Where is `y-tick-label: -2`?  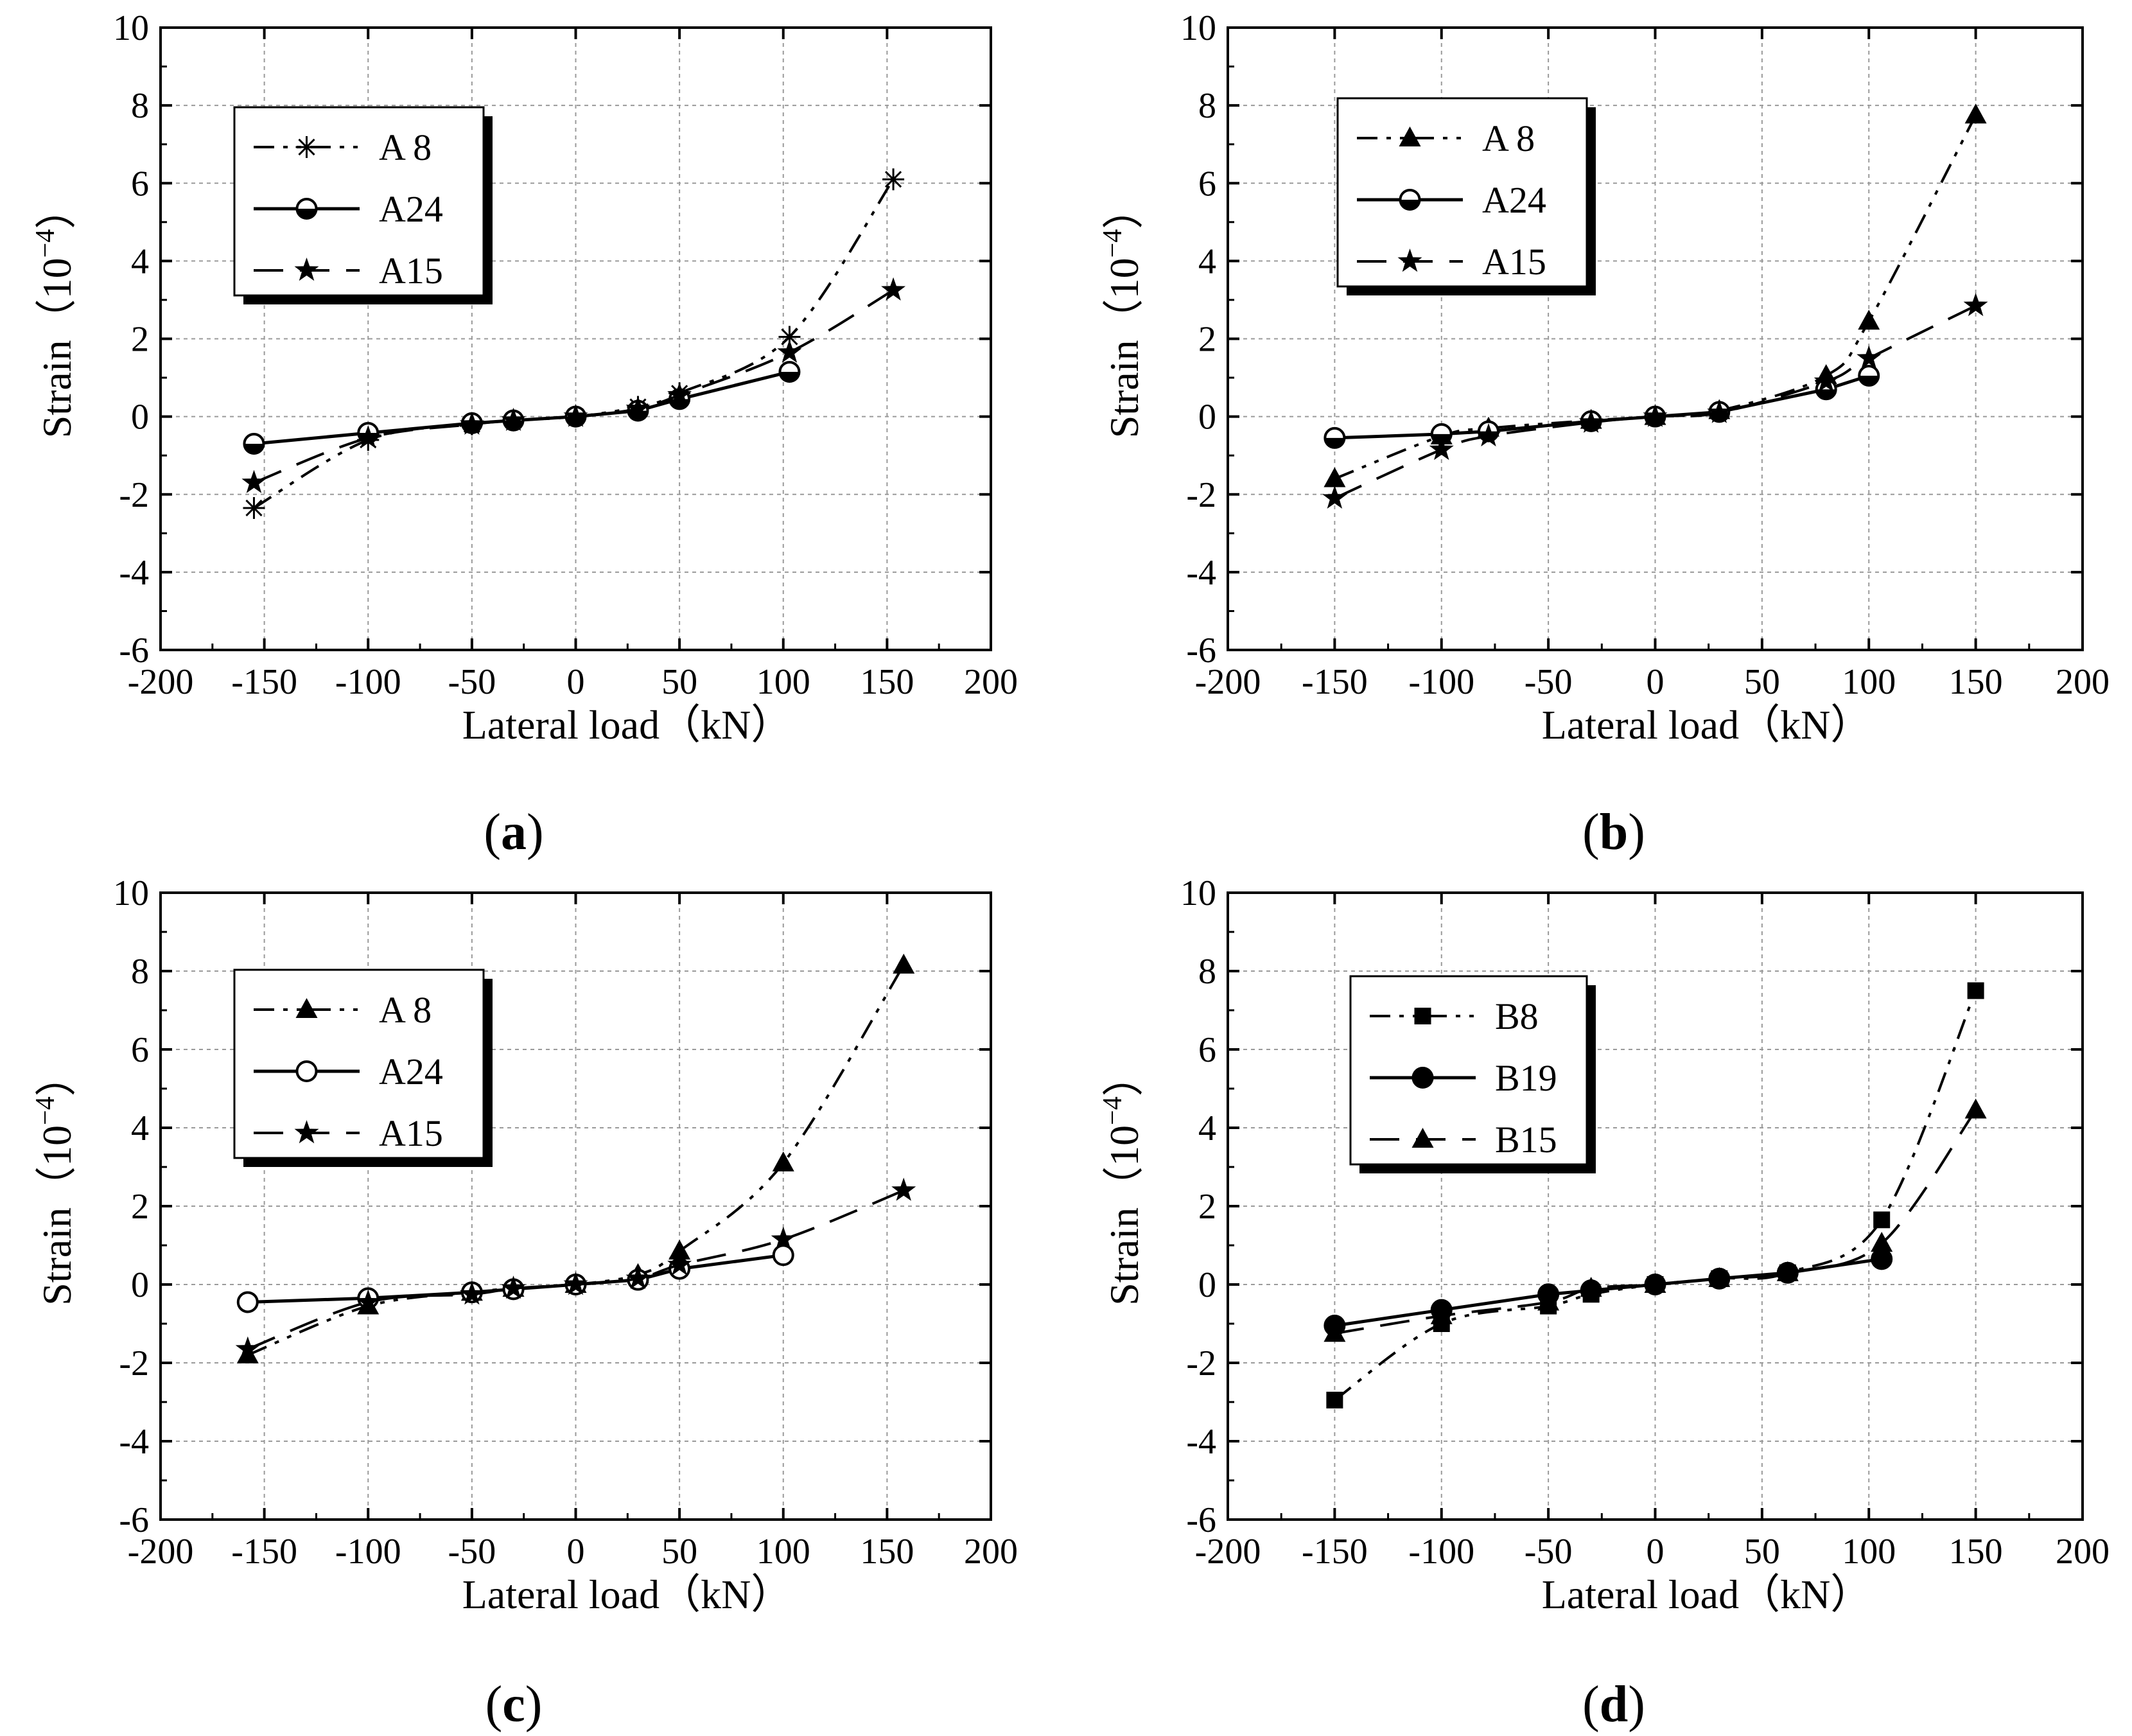 y-tick-label: -2 is located at coordinates (1201, 495).